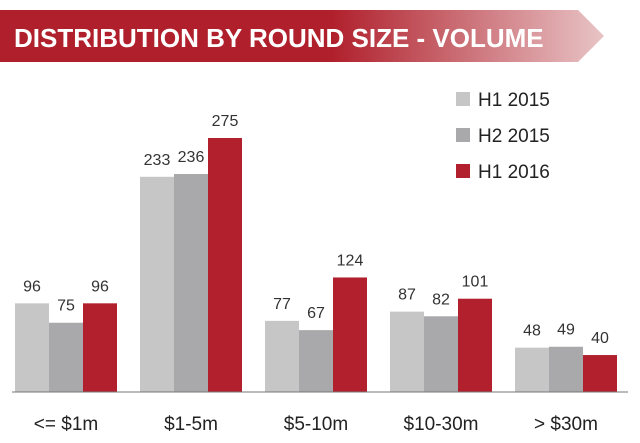  I want to click on category-label: > $30m, so click(566, 424).